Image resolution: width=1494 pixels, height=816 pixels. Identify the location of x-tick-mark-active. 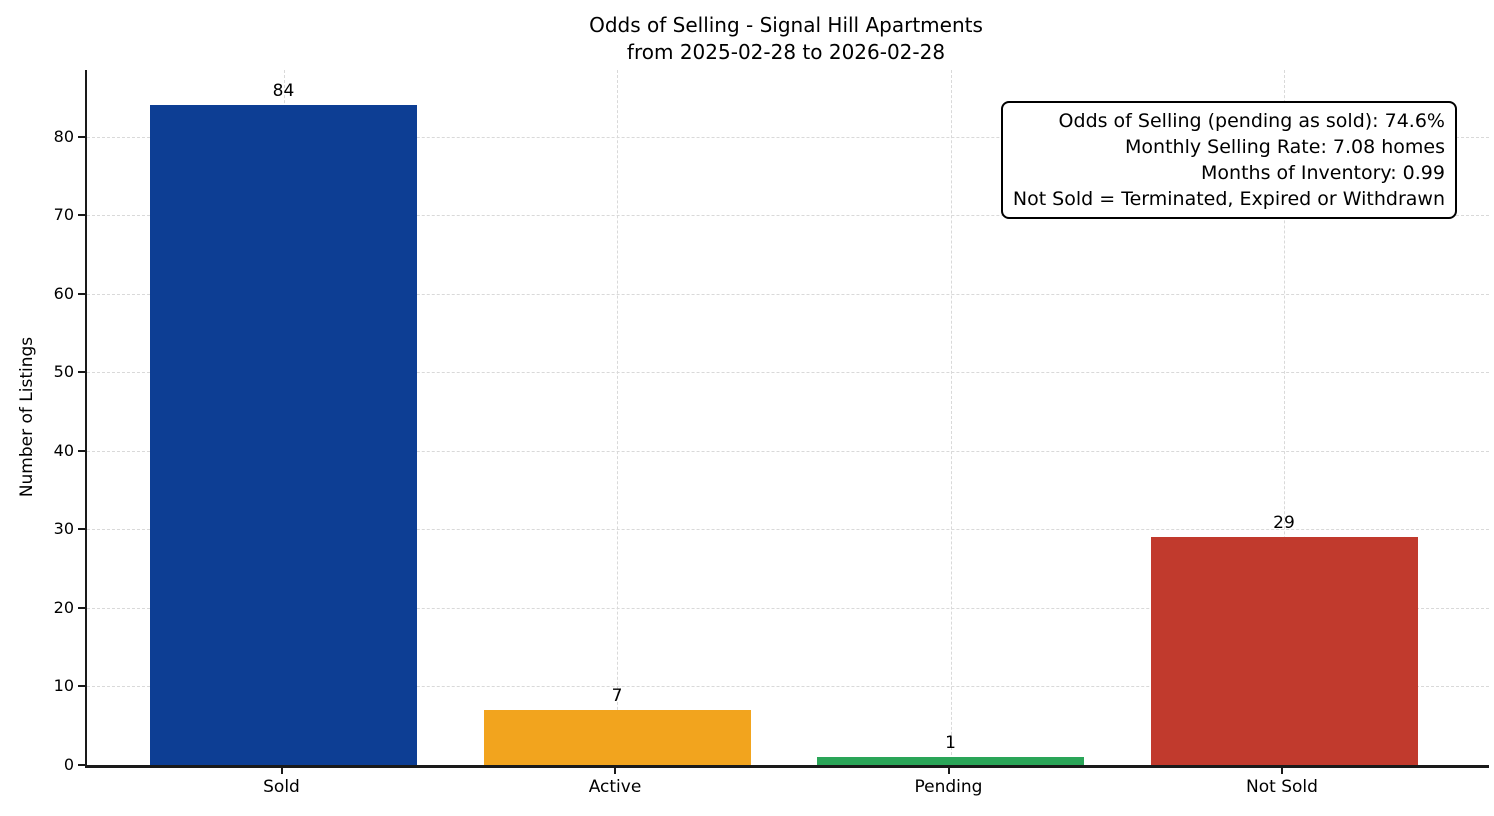
(615, 771).